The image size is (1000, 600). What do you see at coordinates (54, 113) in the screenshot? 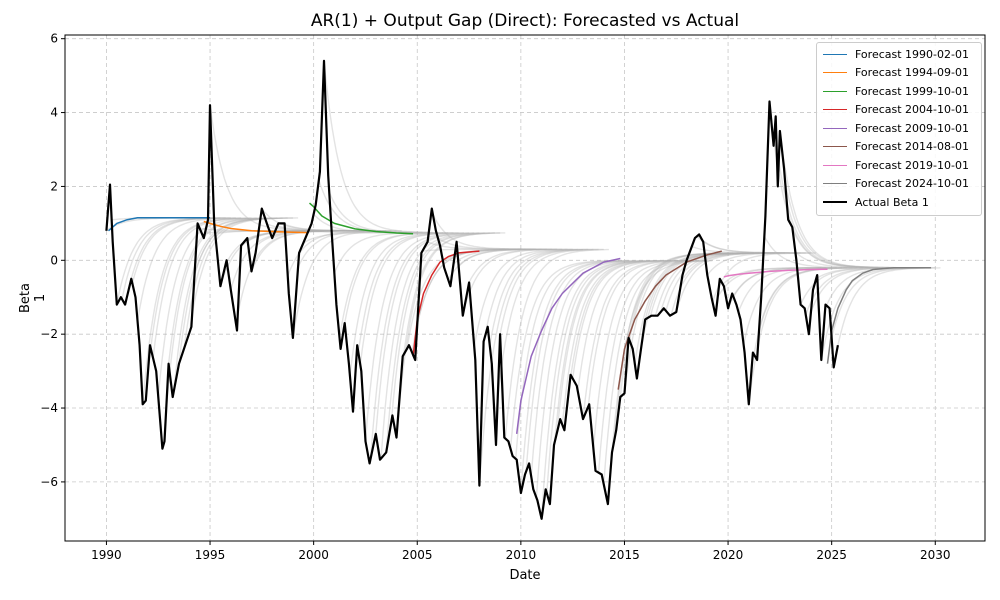
I see `y-tick-label: 4` at bounding box center [54, 113].